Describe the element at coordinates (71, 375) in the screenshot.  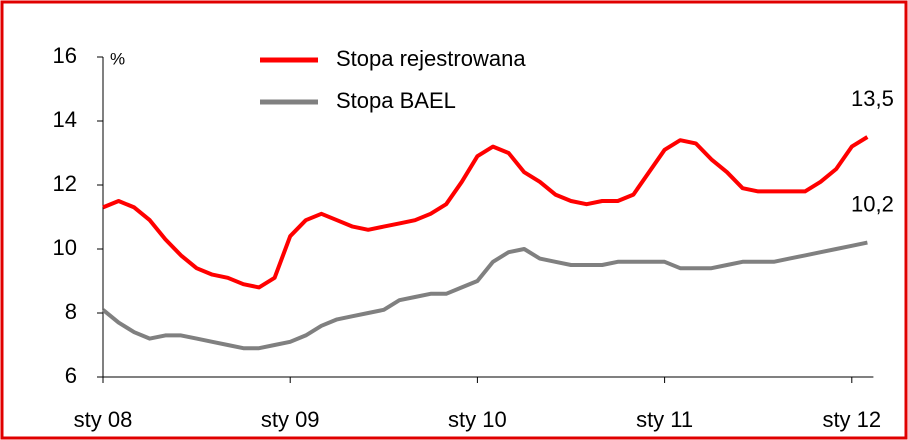
I see `y-tick-label: 6` at that location.